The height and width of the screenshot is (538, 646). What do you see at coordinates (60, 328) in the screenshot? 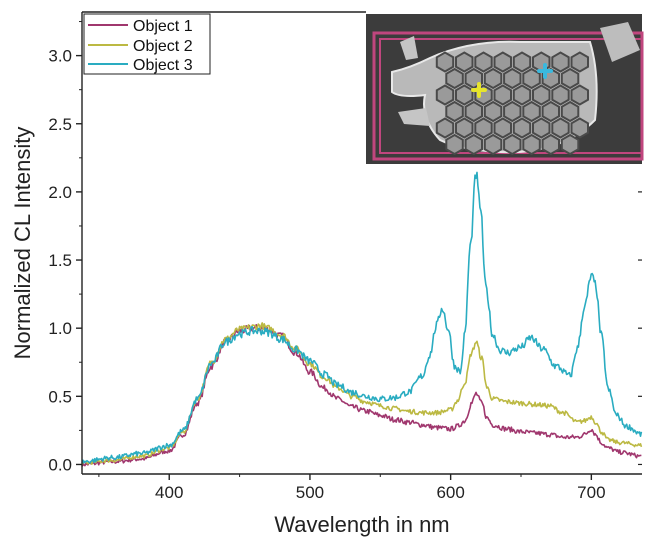
I see `y-tick-label-1: 1.0` at bounding box center [60, 328].